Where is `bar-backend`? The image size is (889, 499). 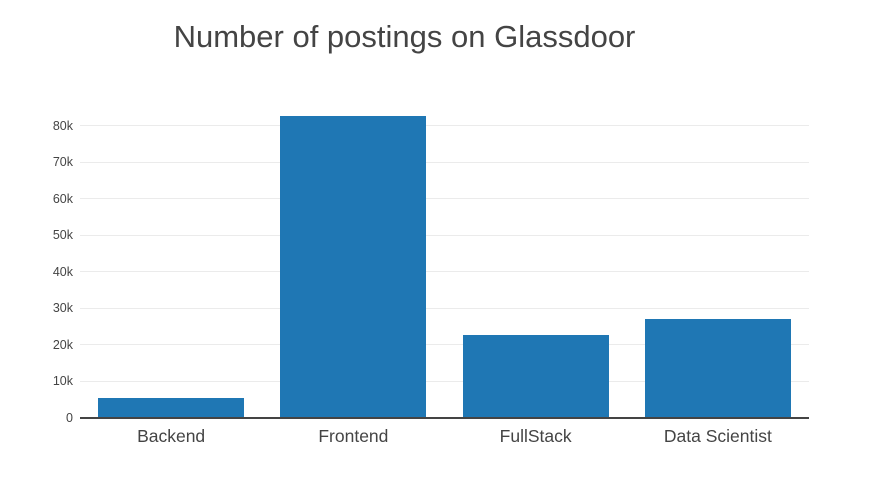
bar-backend is located at coordinates (171, 407).